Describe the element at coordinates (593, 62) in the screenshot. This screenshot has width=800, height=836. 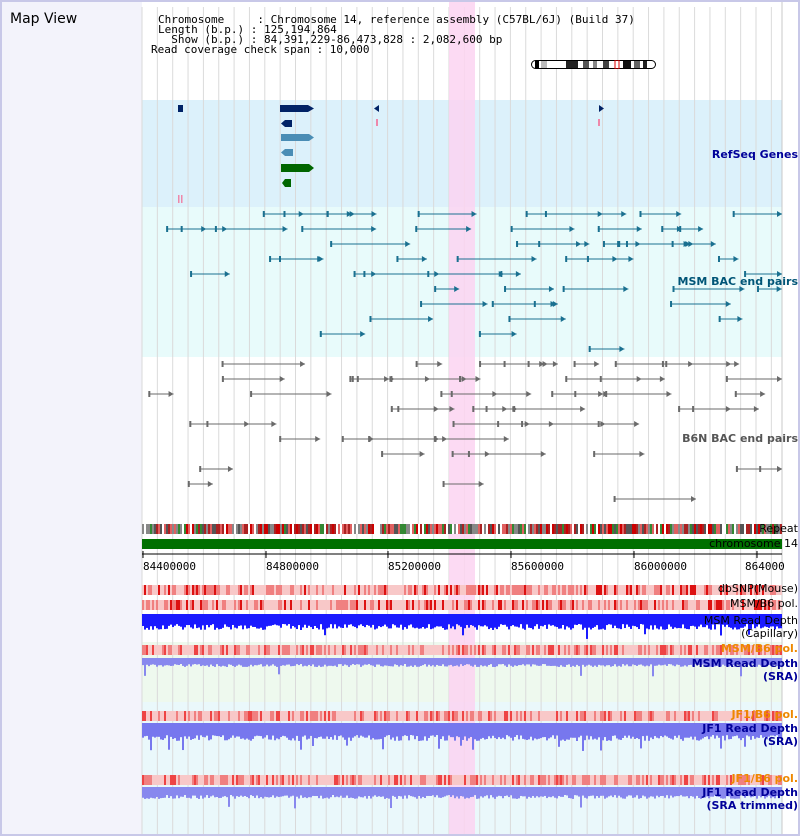
I see `chromosome-ideogram` at that location.